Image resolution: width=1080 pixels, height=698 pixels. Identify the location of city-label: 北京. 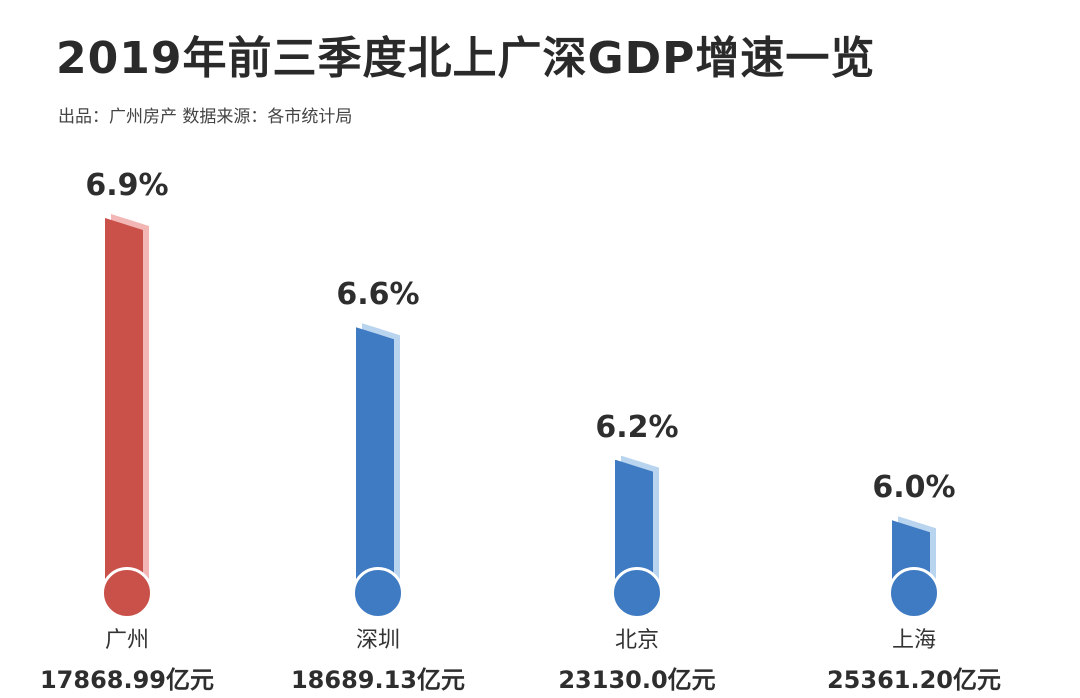
(636, 640).